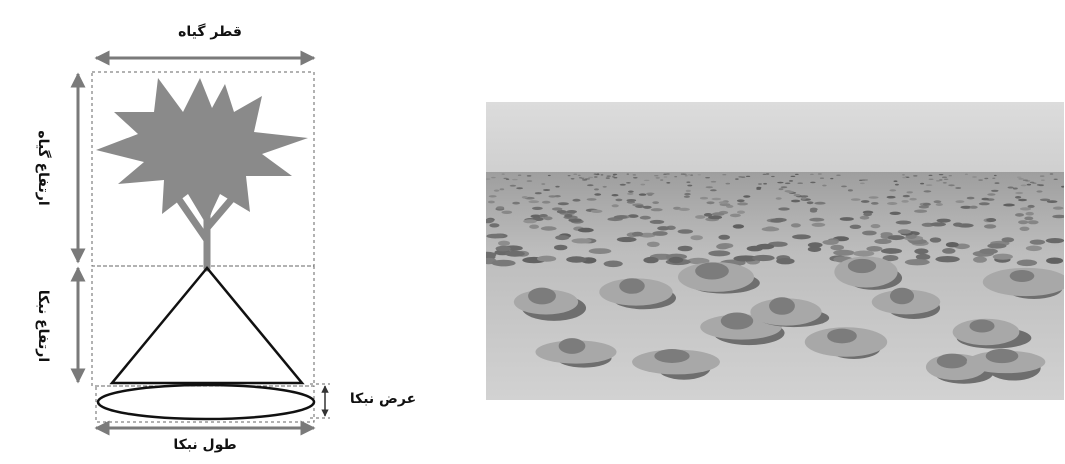 Image resolution: width=1065 pixels, height=464 pixels. What do you see at coordinates (202, 151) in the screenshot?
I see `plant-canopy` at bounding box center [202, 151].